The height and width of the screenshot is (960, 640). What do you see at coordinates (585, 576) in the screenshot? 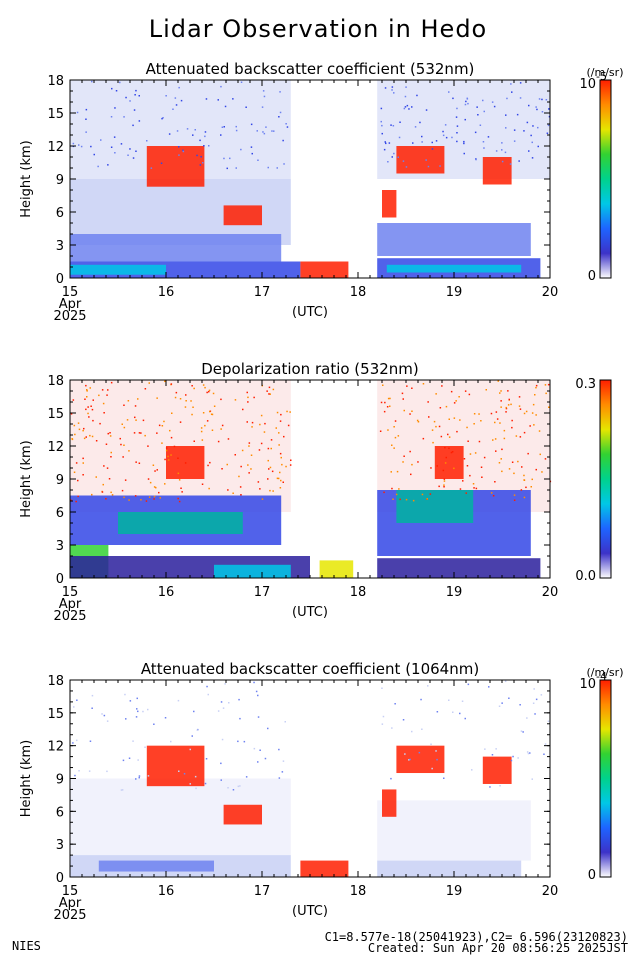
I see `colorbar-min-label: 0.0` at bounding box center [585, 576].